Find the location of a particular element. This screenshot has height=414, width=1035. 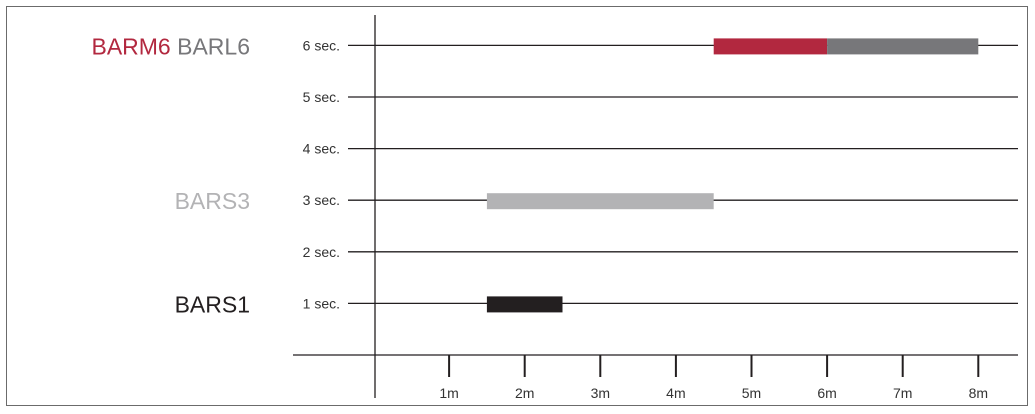

x-tick-label: 2m is located at coordinates (524, 393).